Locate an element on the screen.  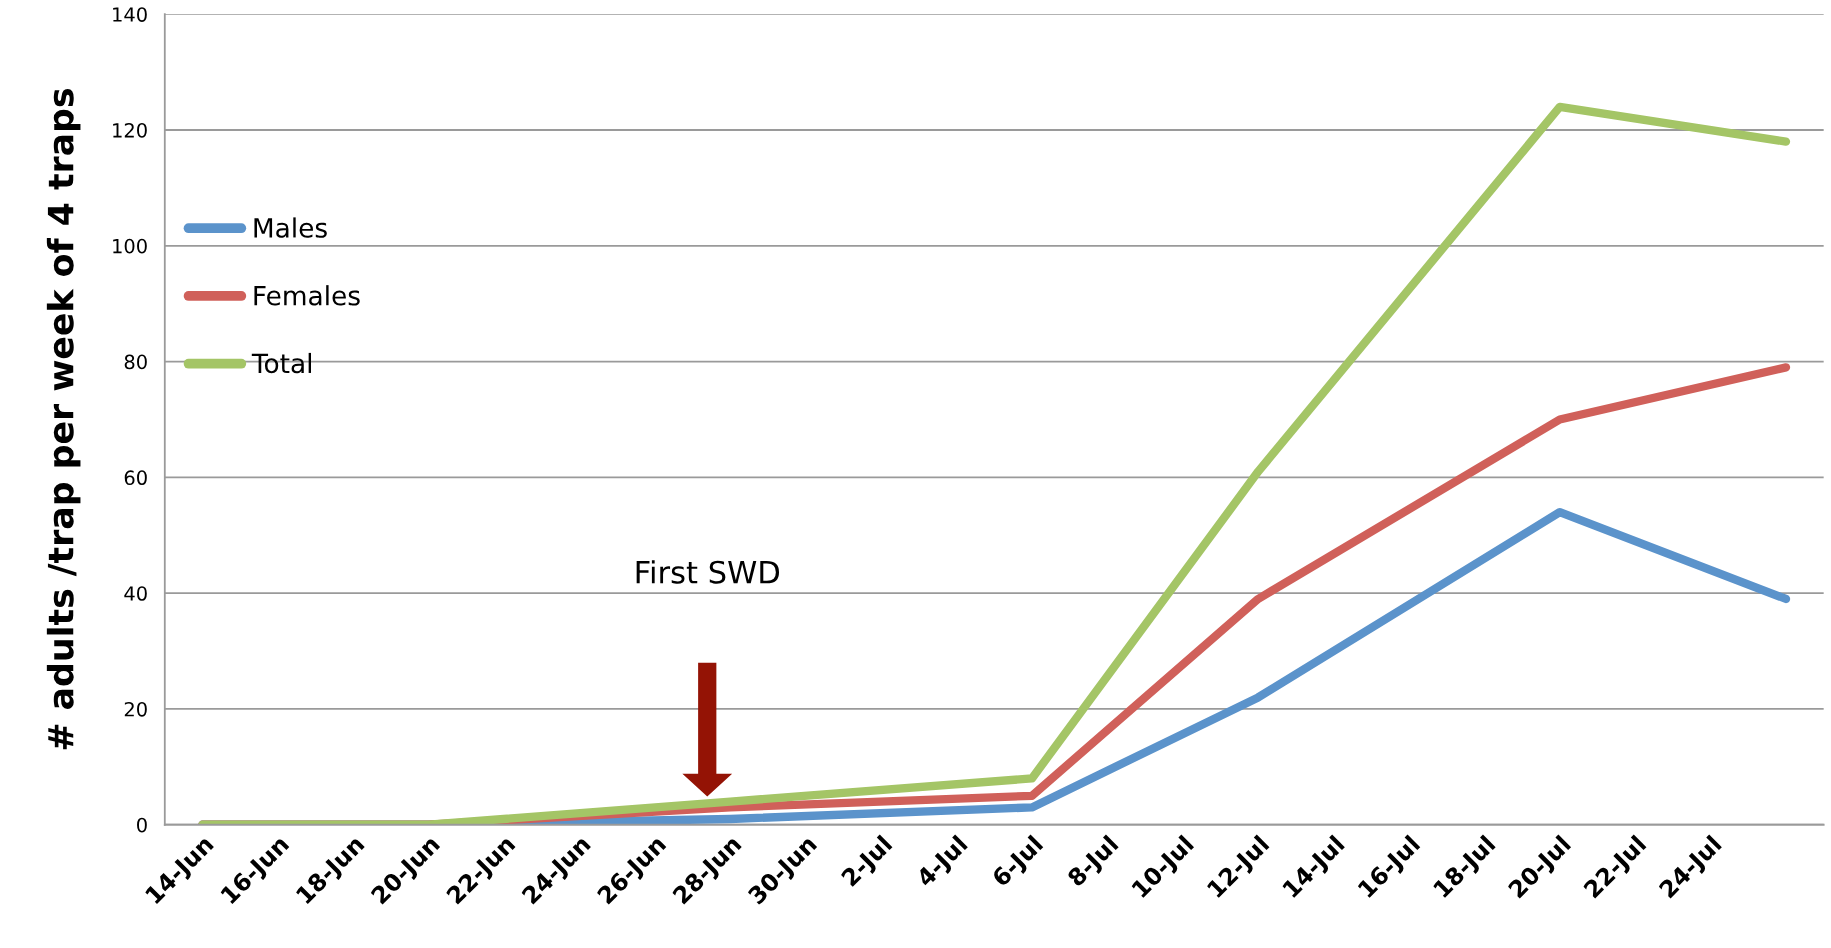
y-tick-label: 140 is located at coordinates (130, 14).